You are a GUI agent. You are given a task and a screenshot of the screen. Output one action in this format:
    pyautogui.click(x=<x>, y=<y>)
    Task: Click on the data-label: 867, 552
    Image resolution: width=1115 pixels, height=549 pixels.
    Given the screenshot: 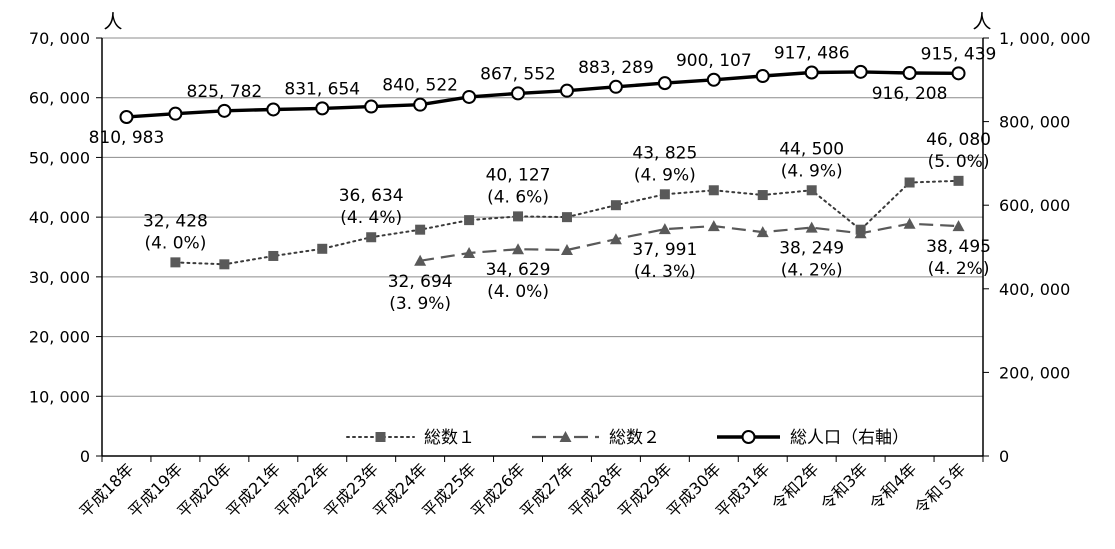 What is the action you would take?
    pyautogui.click(x=518, y=74)
    